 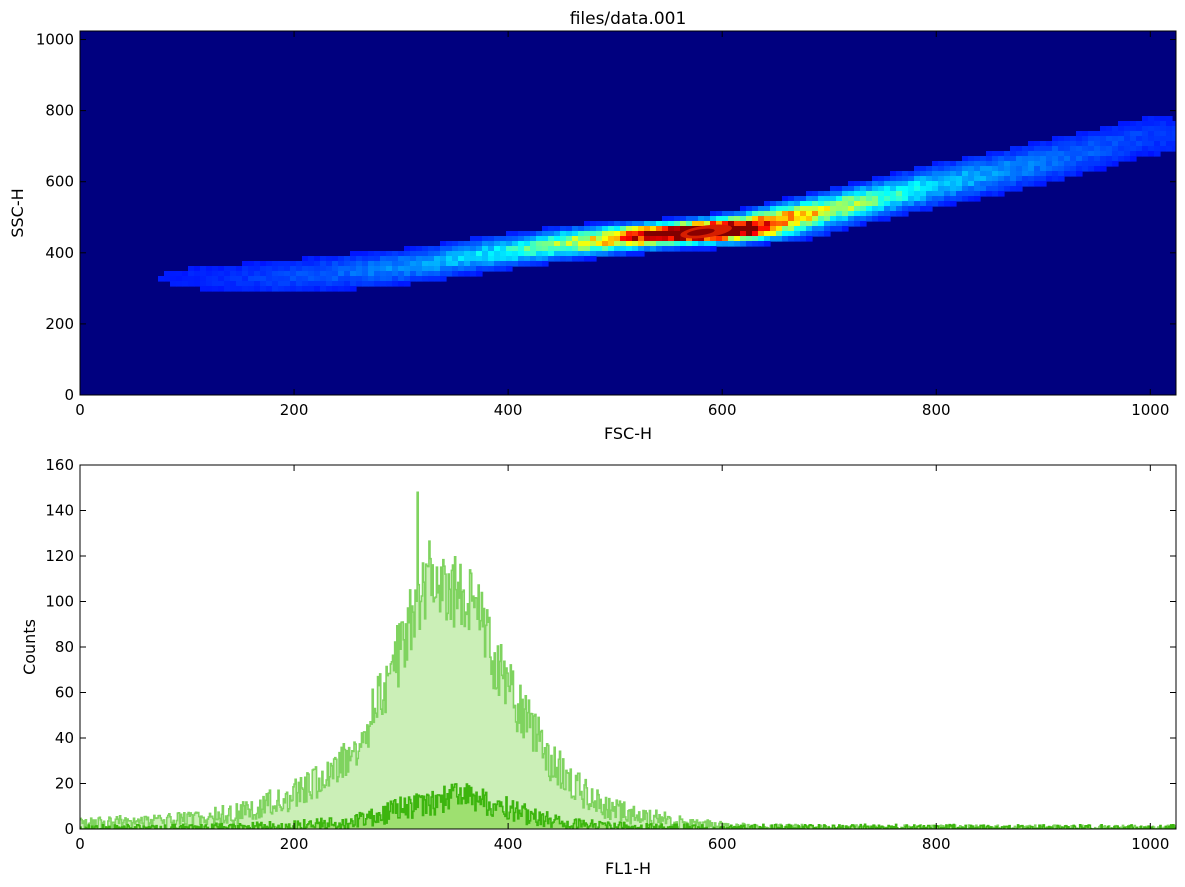 What do you see at coordinates (80, 844) in the screenshot?
I see `x-tick-label: 0` at bounding box center [80, 844].